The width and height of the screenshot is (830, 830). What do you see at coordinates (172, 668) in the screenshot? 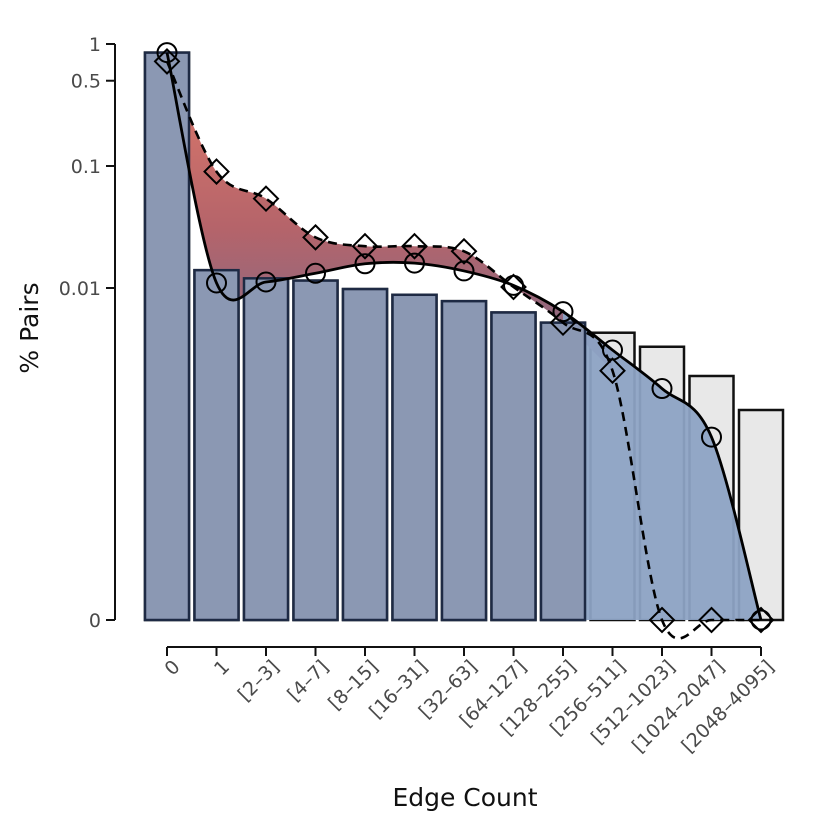
I see `x-tick-label-0: 0` at bounding box center [172, 668].